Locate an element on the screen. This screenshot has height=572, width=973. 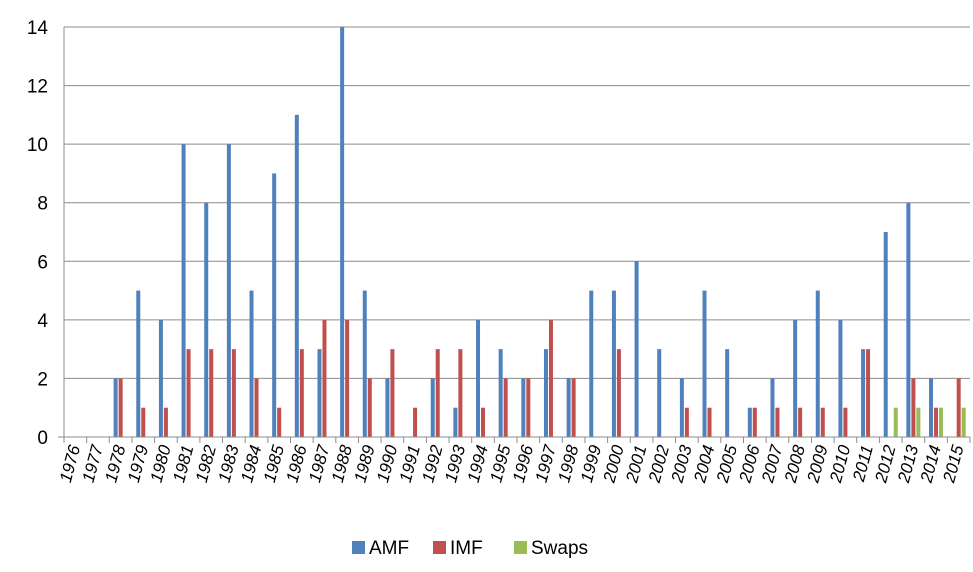
bar-imf-1988 is located at coordinates (347, 378).